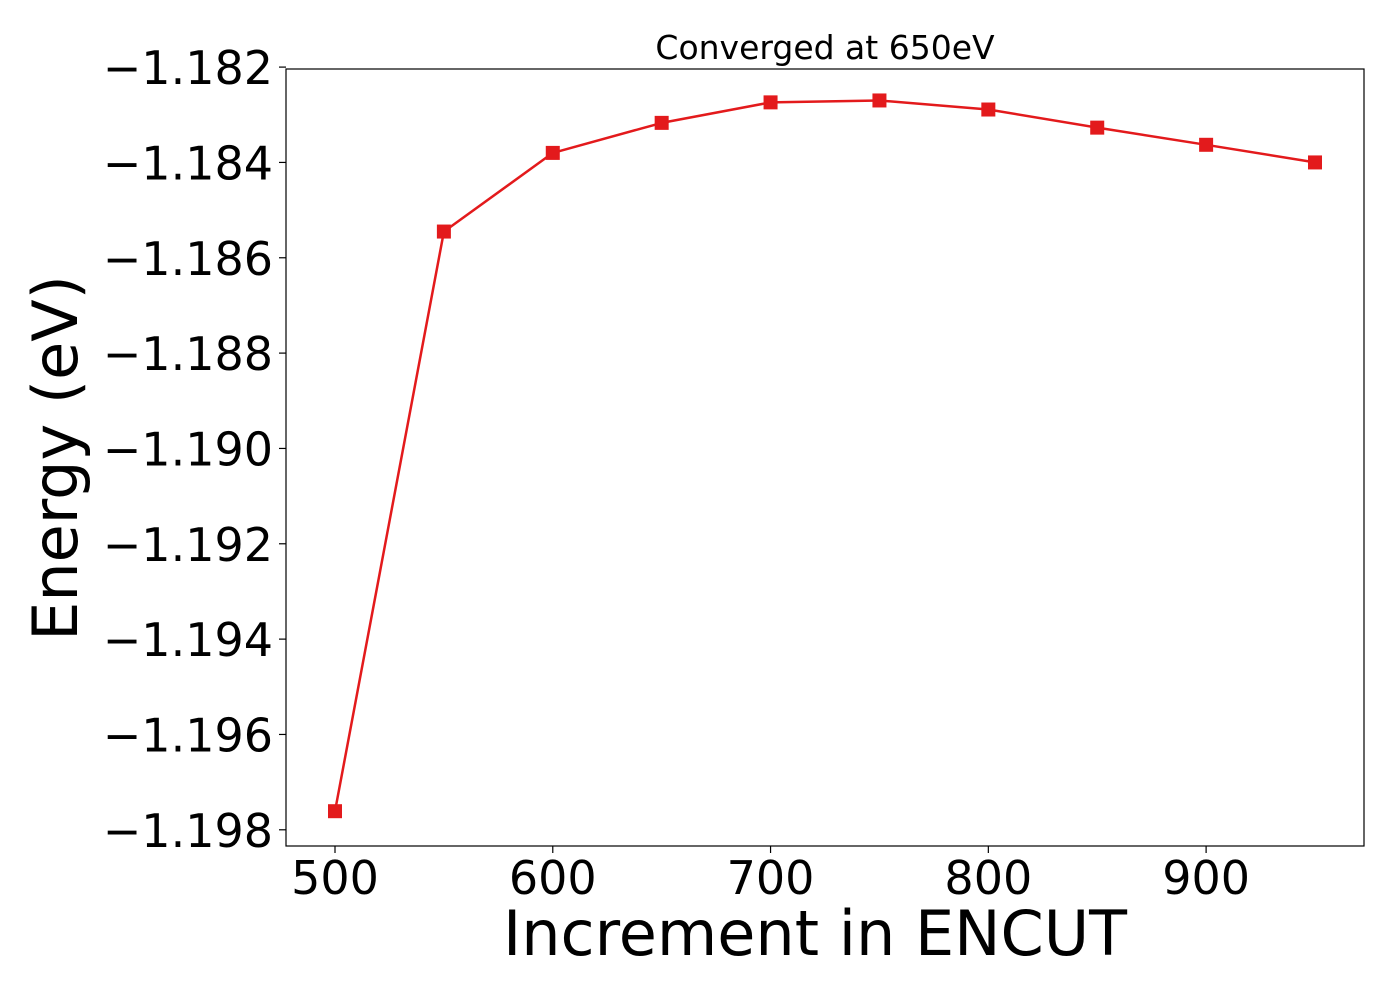 The height and width of the screenshot is (1000, 1400). What do you see at coordinates (55, 458) in the screenshot?
I see `y-axis-label: Energy (eV)` at bounding box center [55, 458].